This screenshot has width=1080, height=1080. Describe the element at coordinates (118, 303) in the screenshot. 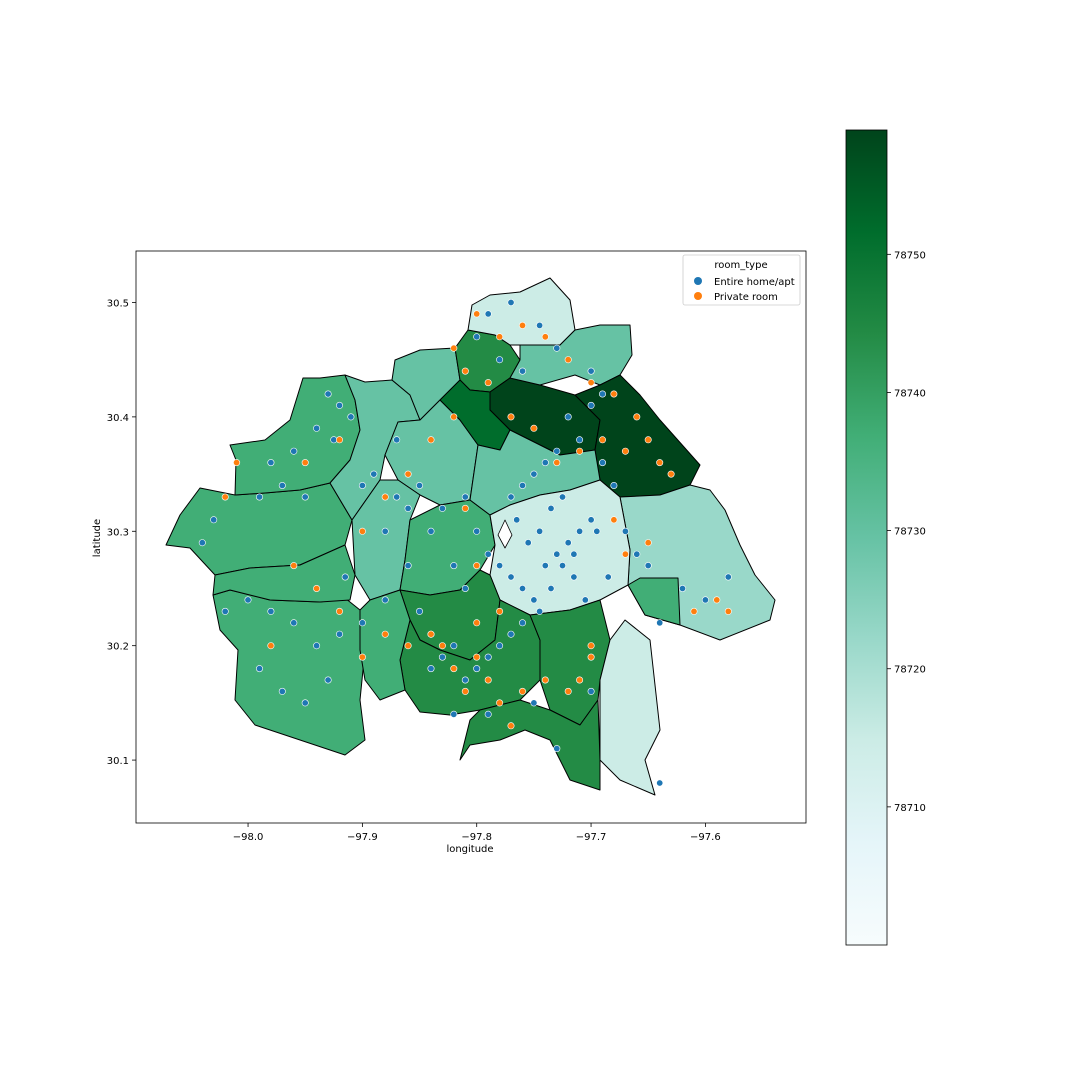

I see `y-tick-label: 30.5` at that location.